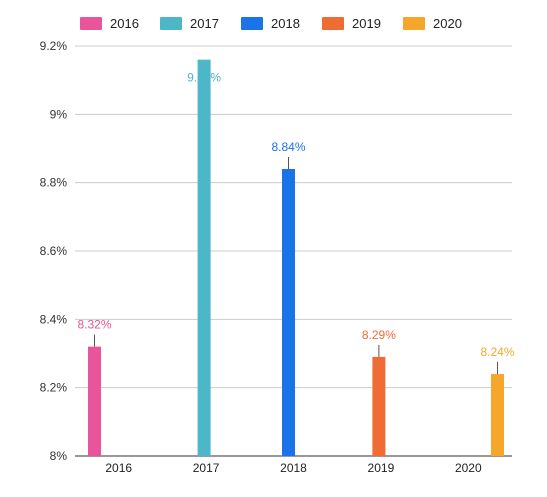 The height and width of the screenshot is (497, 547). What do you see at coordinates (206, 468) in the screenshot?
I see `x-tick-label: 2017` at bounding box center [206, 468].